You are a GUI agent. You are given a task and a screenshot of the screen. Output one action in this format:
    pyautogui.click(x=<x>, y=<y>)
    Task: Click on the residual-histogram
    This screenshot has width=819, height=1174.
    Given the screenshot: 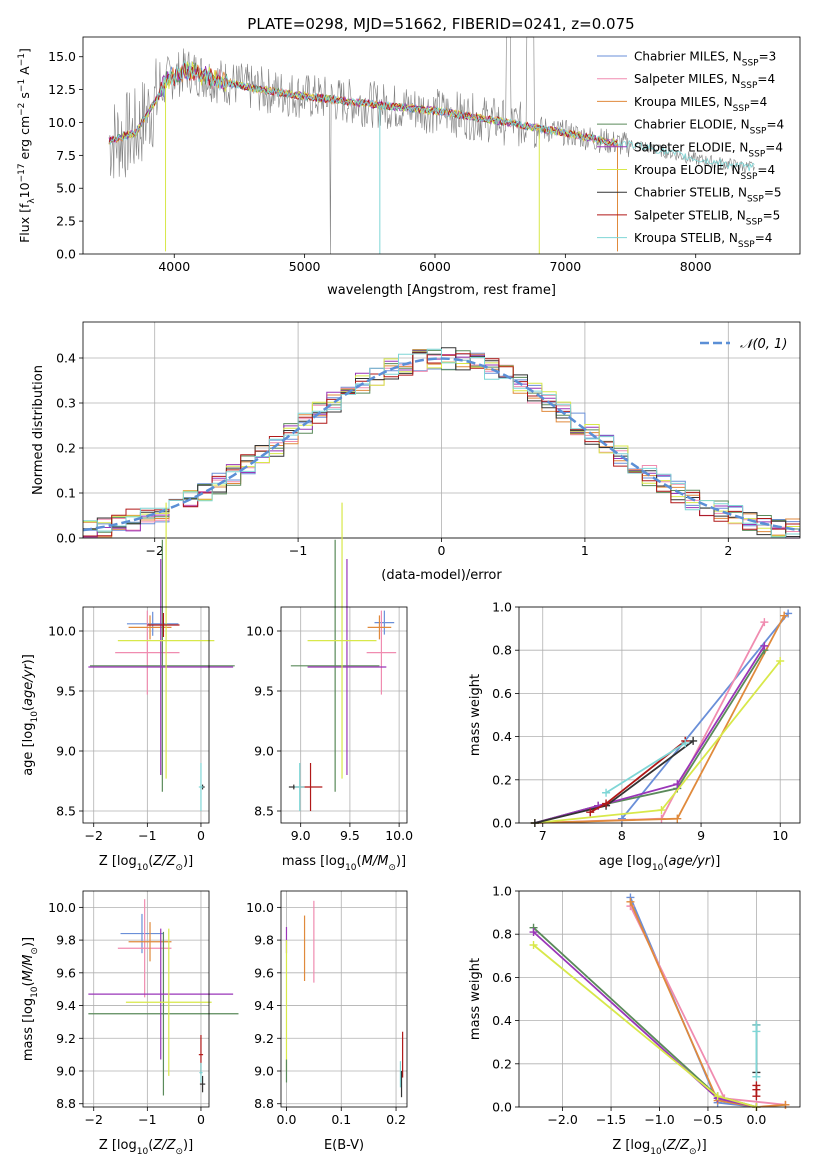 What is the action you would take?
    pyautogui.click(x=441, y=443)
    